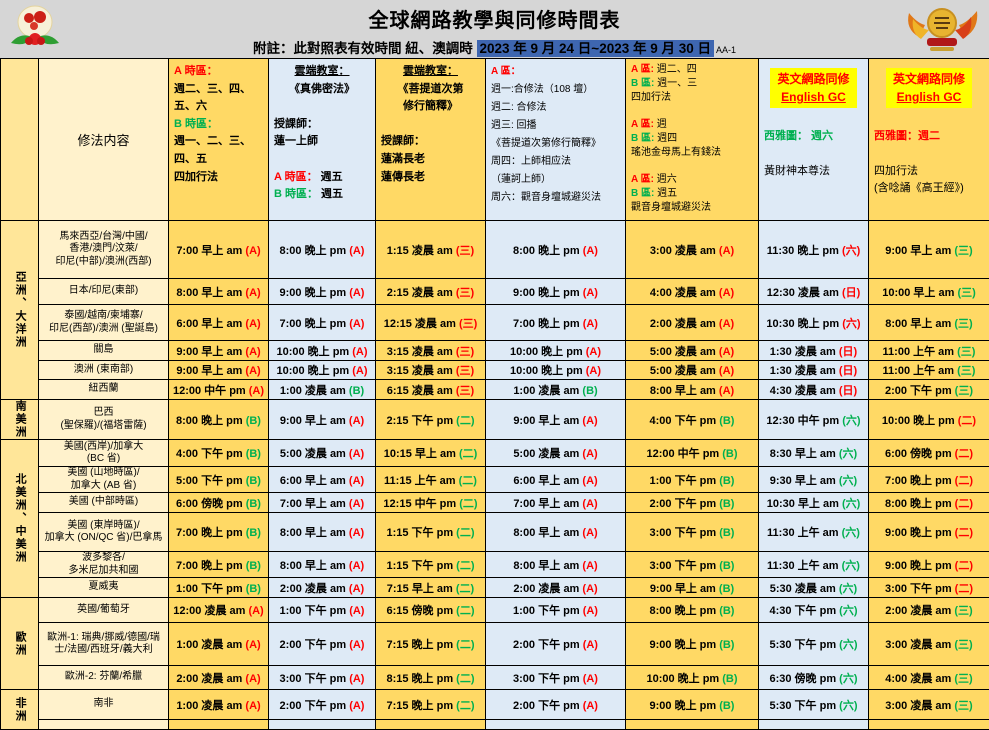 Image resolution: width=989 pixels, height=730 pixels. What do you see at coordinates (431, 565) in the screenshot?
I see `time-cell: 1:15 下午 pm (二)` at bounding box center [431, 565].